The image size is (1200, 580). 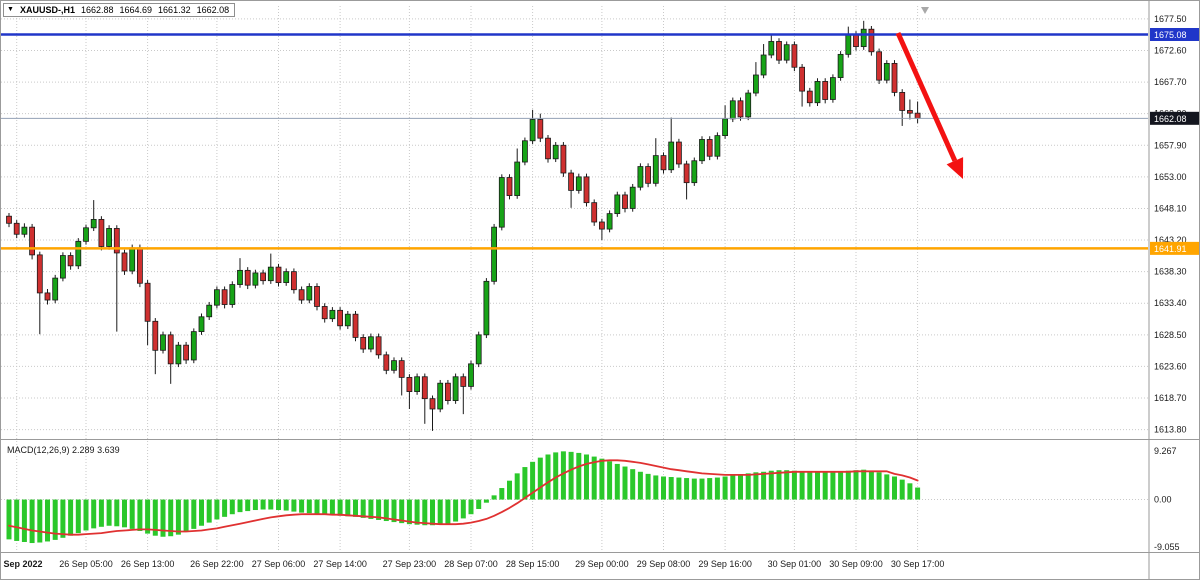 What do you see at coordinates (1170, 177) in the screenshot?
I see `price-axis-label: 1653.00` at bounding box center [1170, 177].